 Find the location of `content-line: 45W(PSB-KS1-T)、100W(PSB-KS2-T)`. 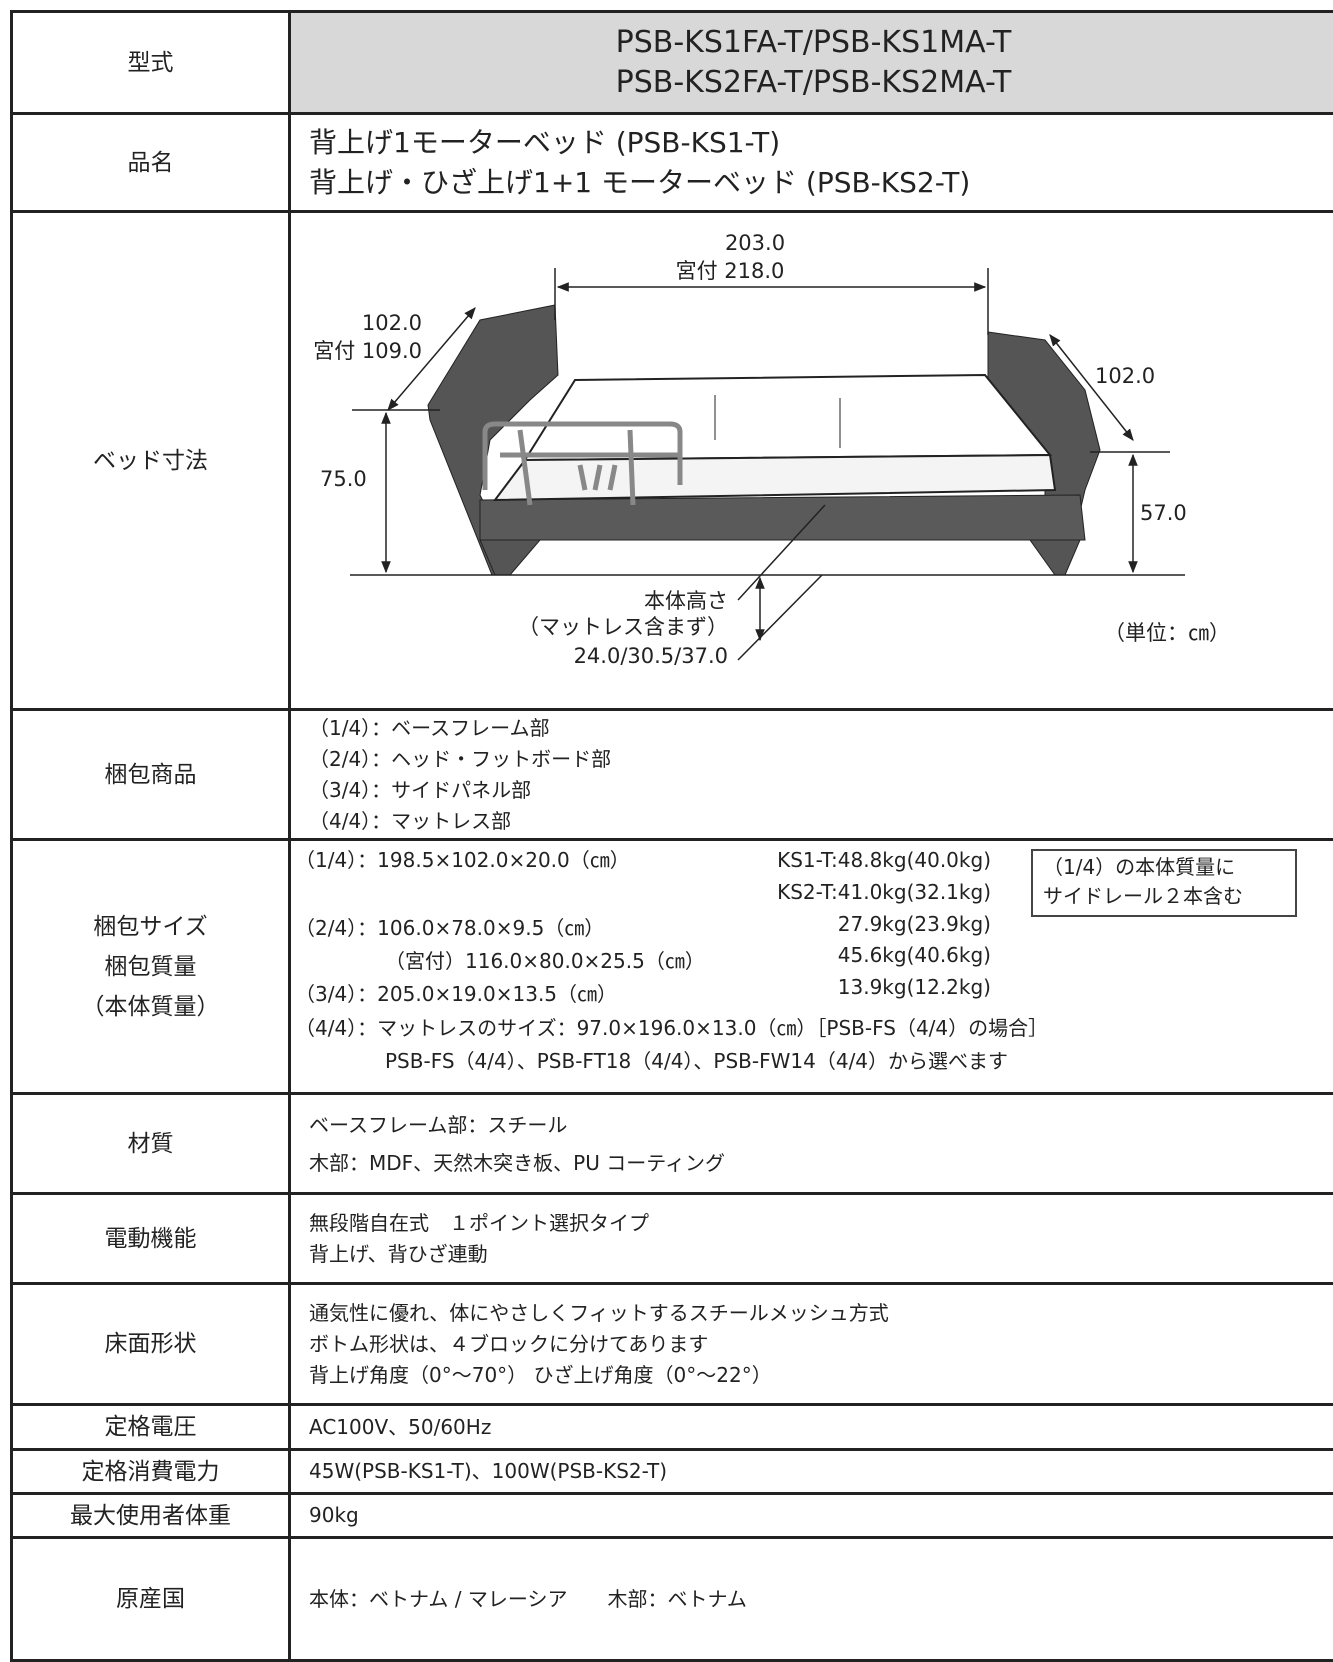

content-line: 45W(PSB-KS1-T)、100W(PSB-KS2-T) is located at coordinates (488, 1471).